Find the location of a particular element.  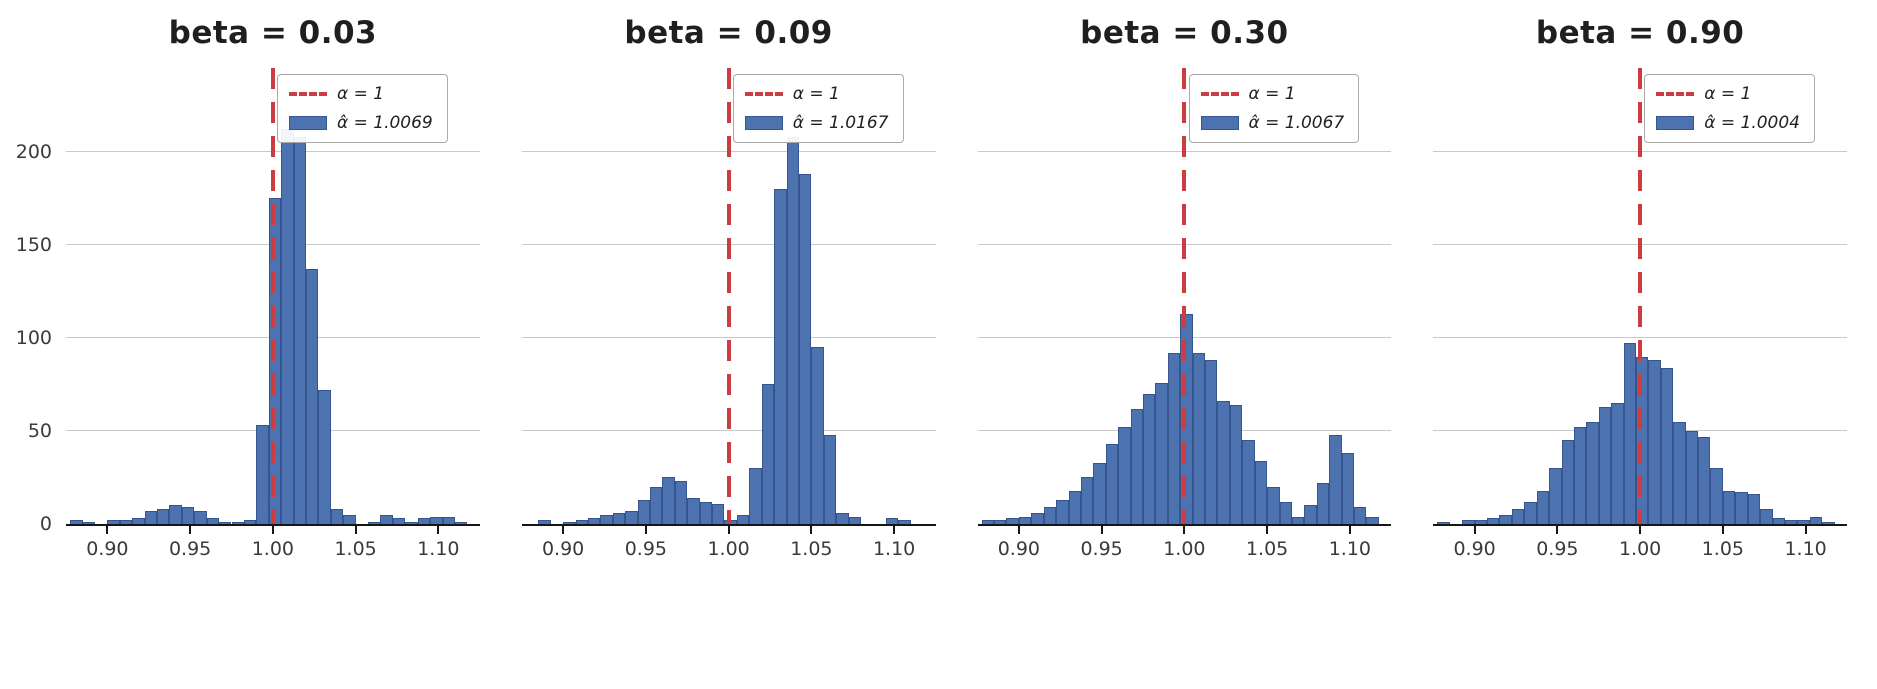

x-tick-label: 0.90 is located at coordinates (563, 549).